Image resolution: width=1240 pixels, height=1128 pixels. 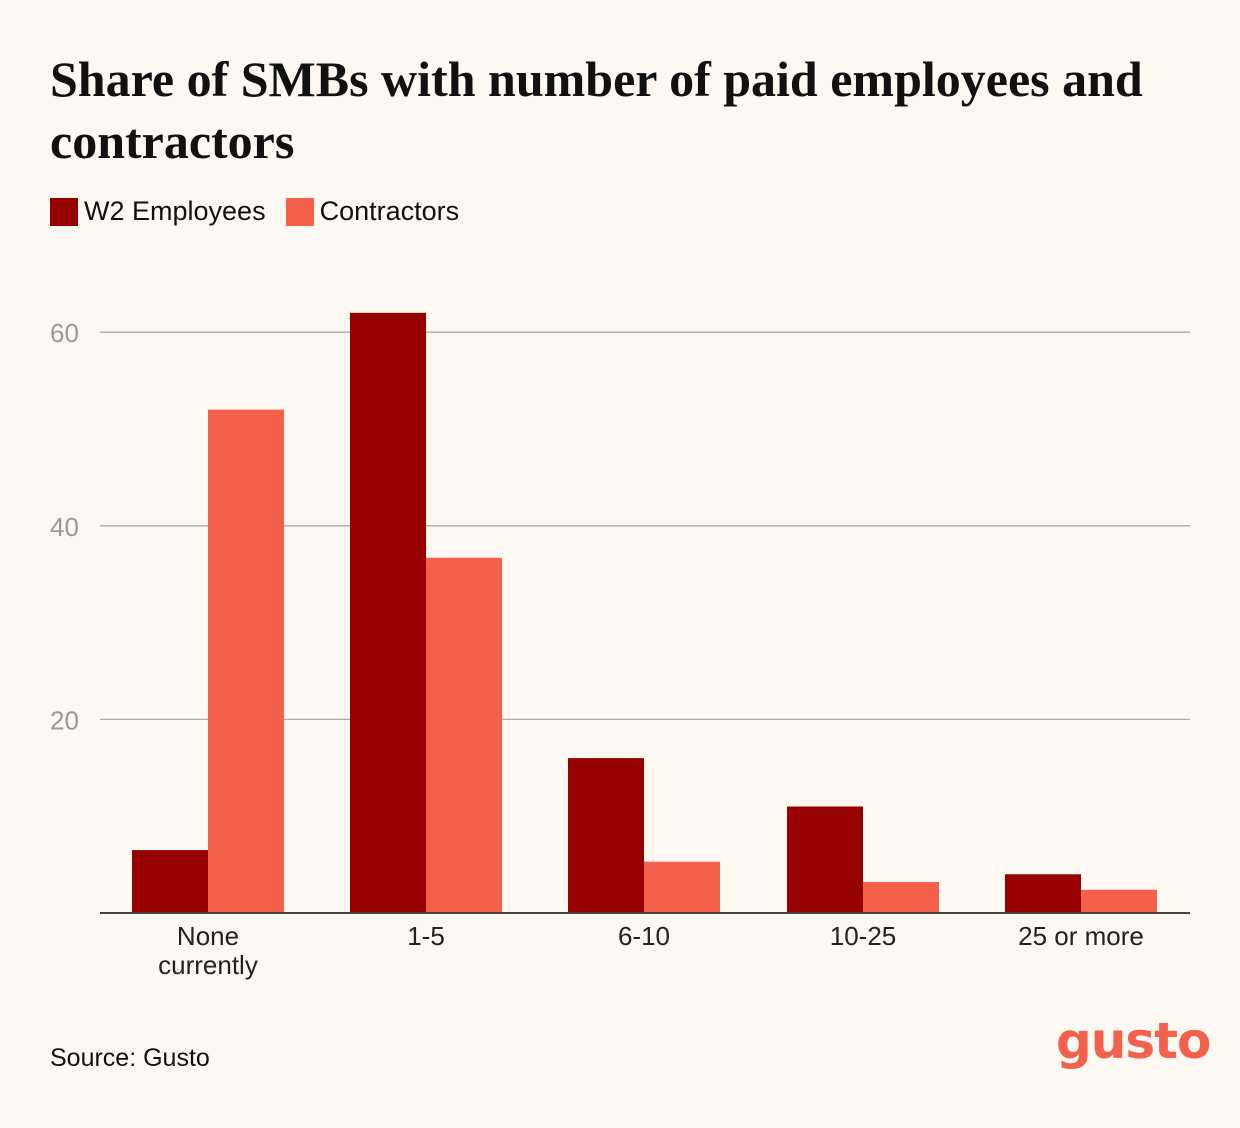 I want to click on x-tick-label-line: 10-25, so click(x=863, y=936).